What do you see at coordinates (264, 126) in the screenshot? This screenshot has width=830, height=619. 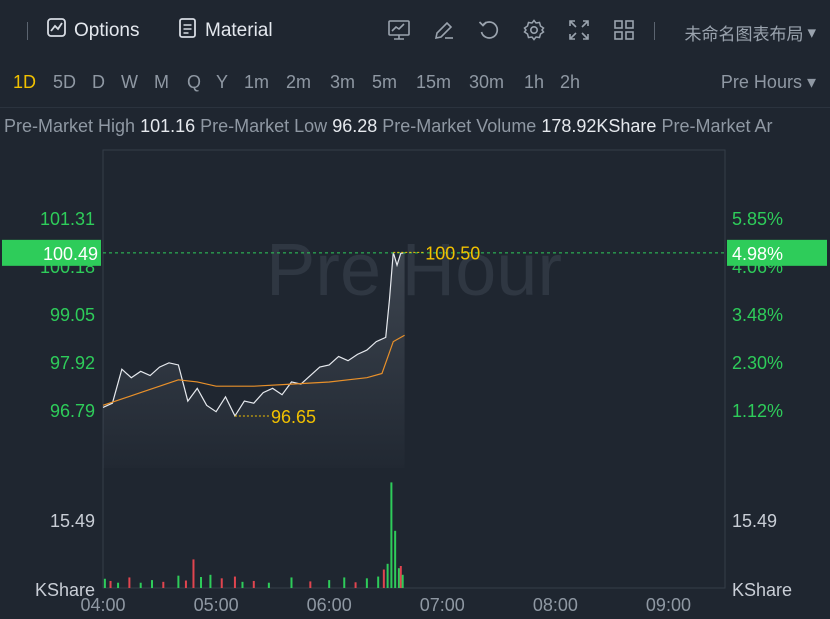 I see `low-label: Pre-Market Low` at bounding box center [264, 126].